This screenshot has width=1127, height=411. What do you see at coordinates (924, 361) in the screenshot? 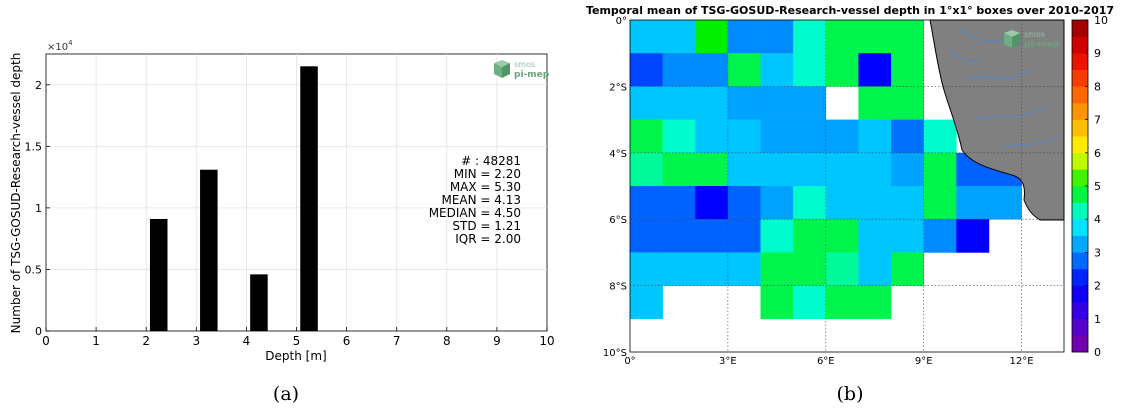
I see `longitude-label: 9°E` at bounding box center [924, 361].